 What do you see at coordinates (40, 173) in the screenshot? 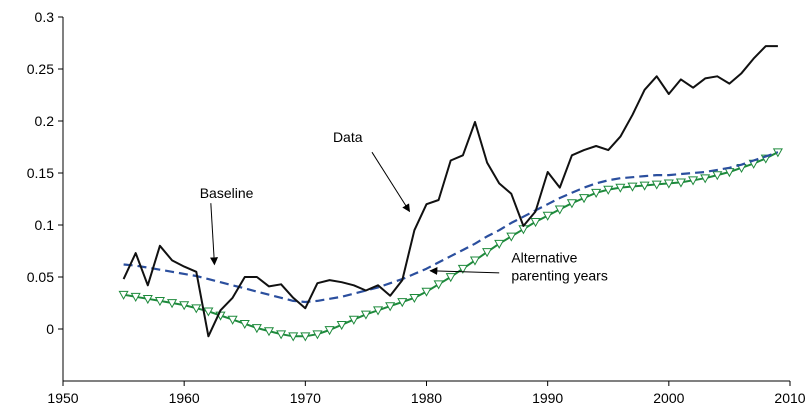
I see `y-tick-label: 0.15` at bounding box center [40, 173].